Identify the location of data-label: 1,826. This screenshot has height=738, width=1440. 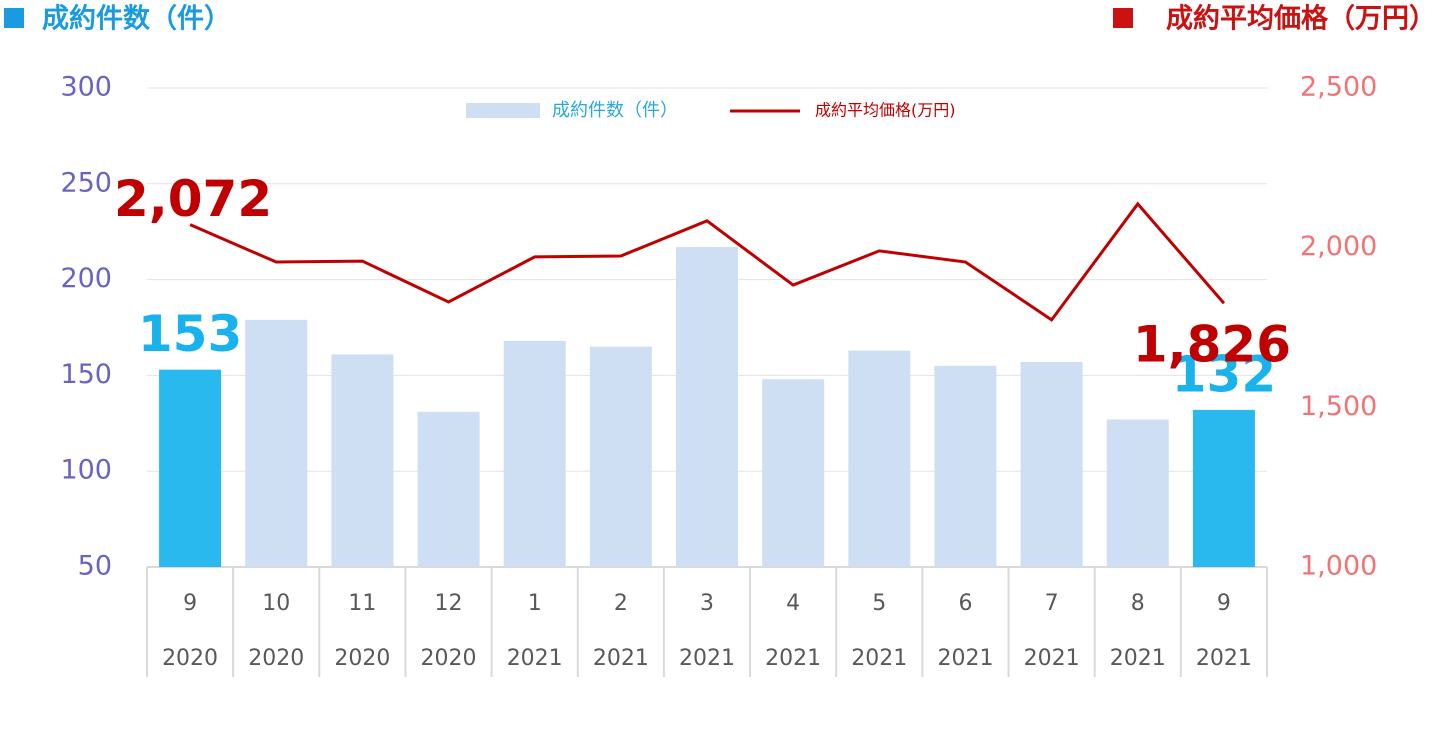
(1212, 345).